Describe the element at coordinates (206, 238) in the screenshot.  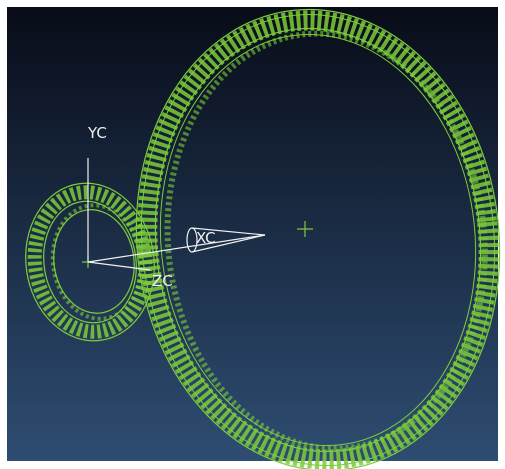
I see `axis-label-x: XC` at that location.